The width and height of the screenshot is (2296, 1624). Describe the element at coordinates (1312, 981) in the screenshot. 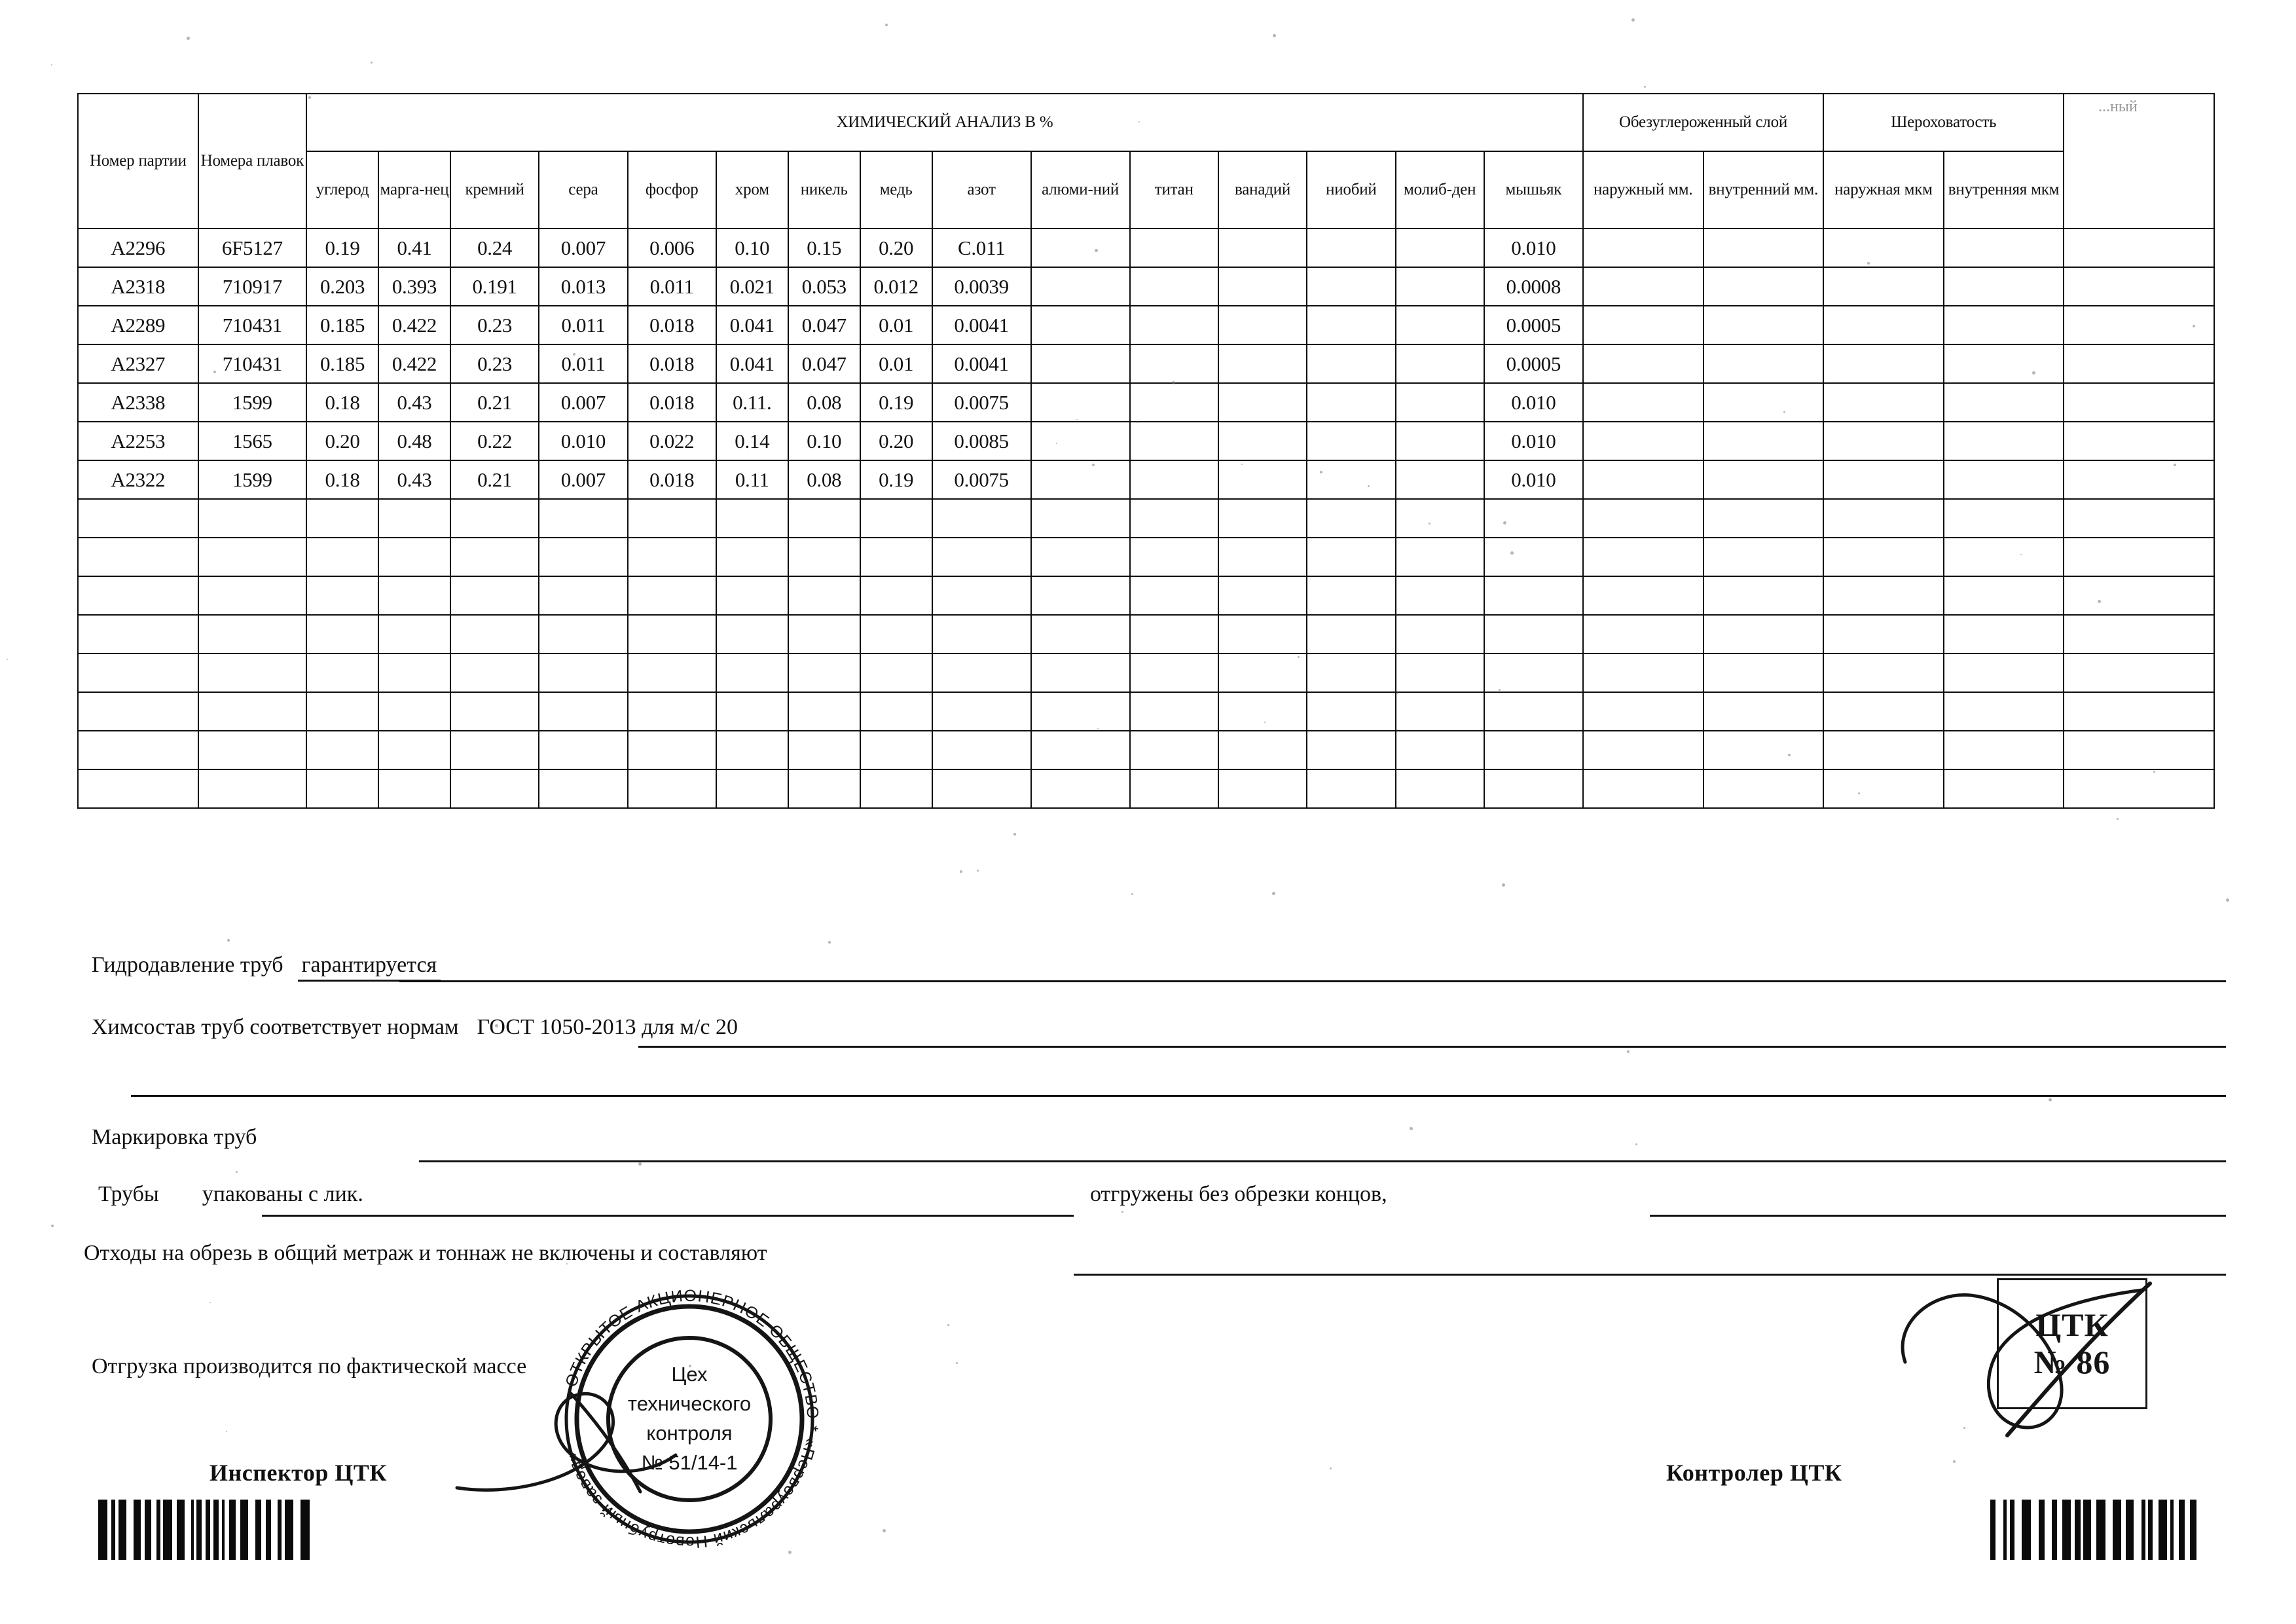

I see `hydro-pressure-rule` at that location.